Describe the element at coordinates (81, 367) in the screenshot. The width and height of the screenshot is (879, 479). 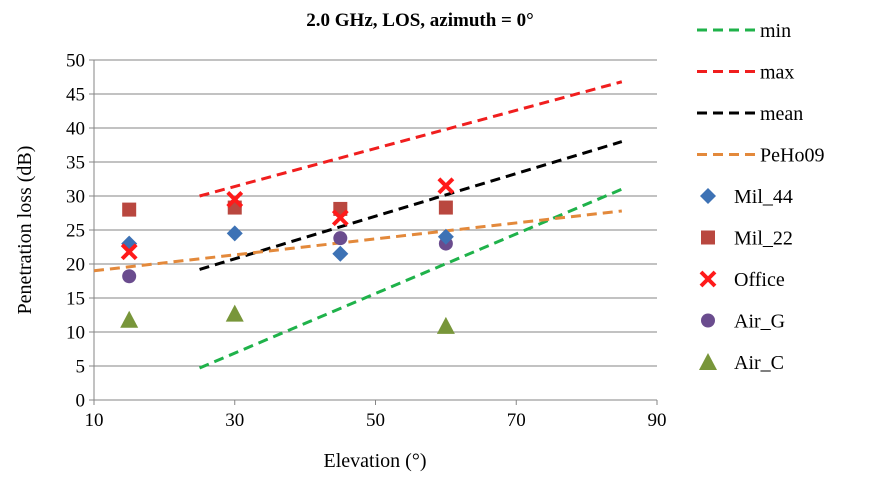
I see `y-tick-label: 5` at that location.